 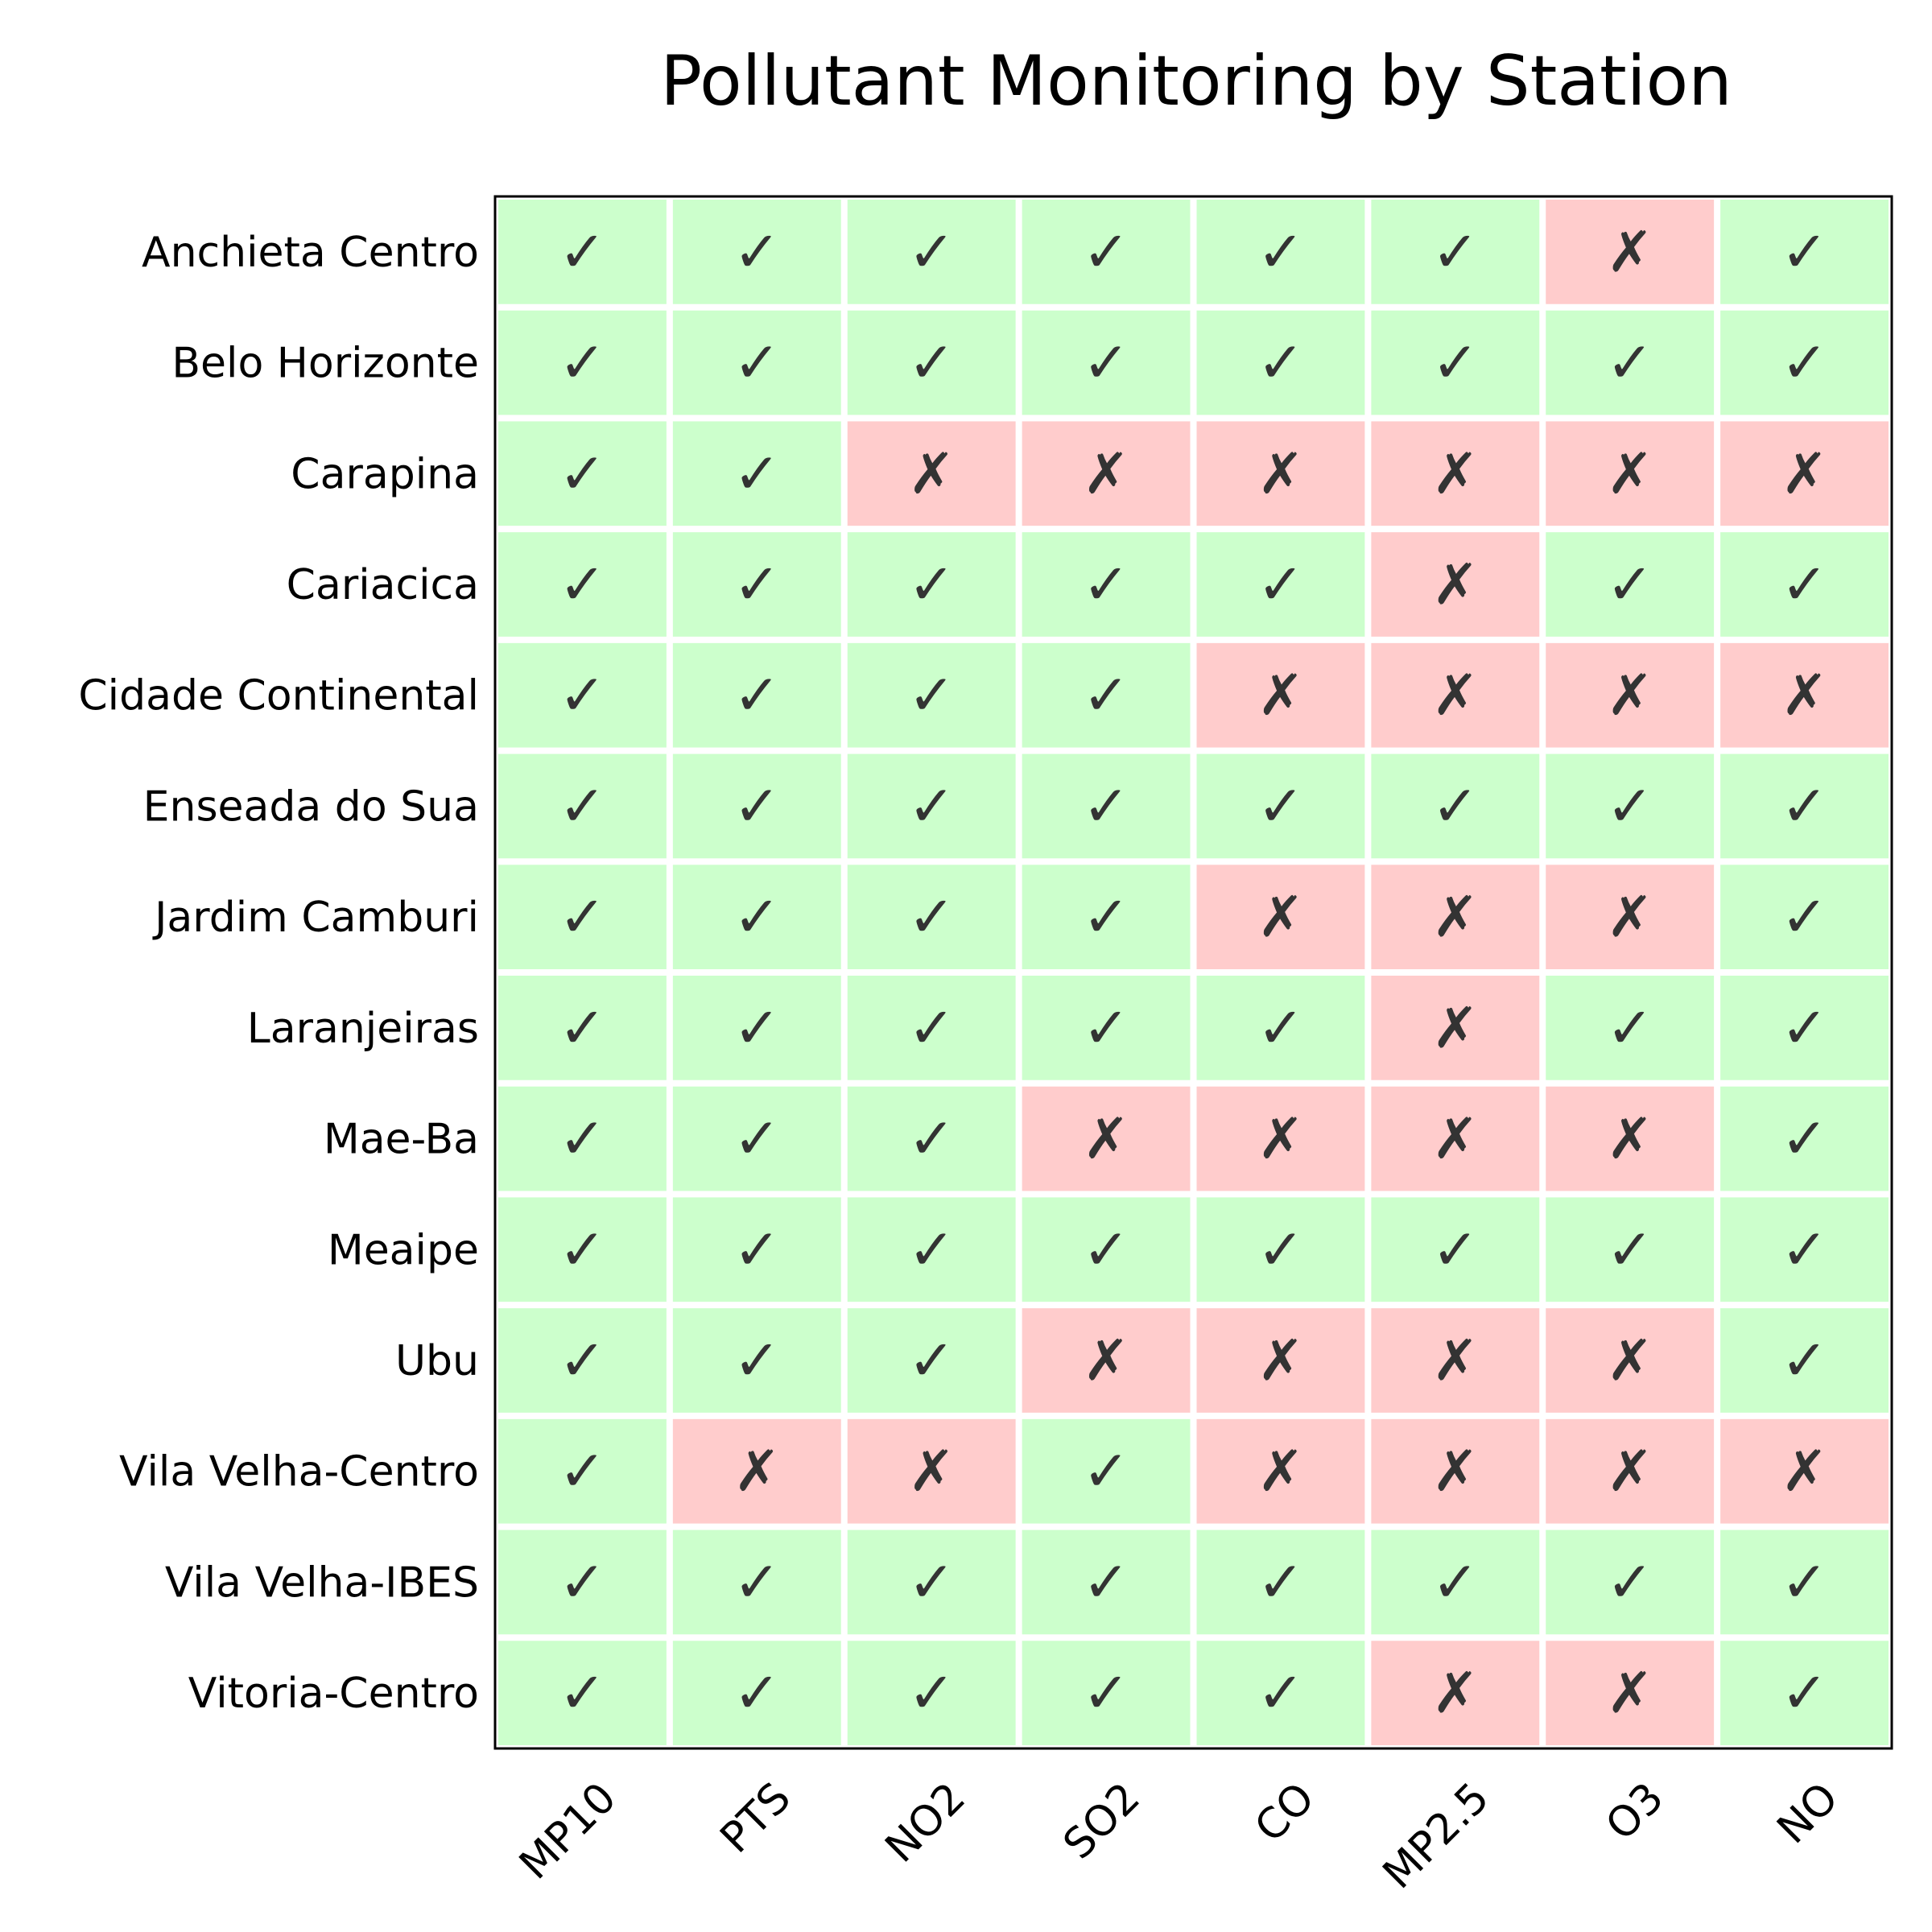 I want to click on check-mark-laranjeiras-no: ✓, so click(x=1804, y=1028).